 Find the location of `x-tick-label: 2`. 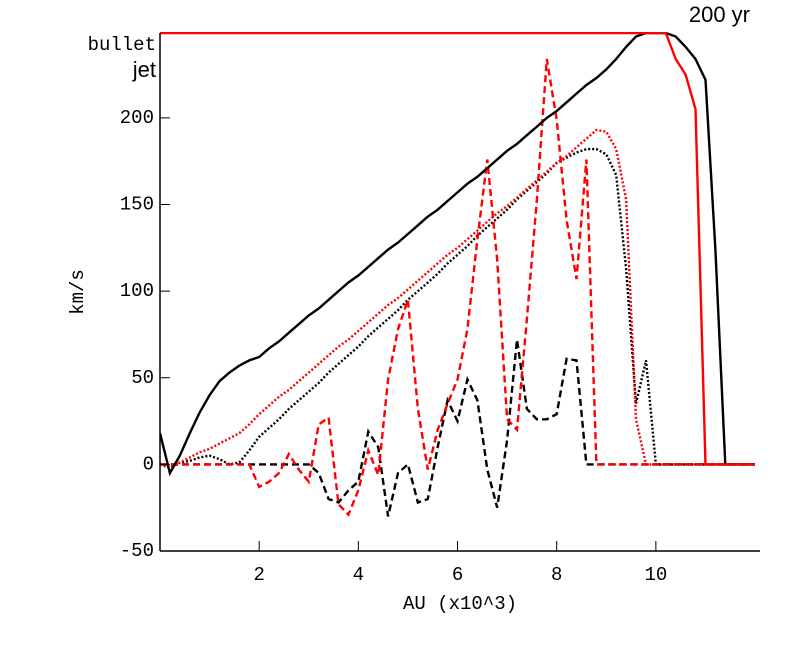

x-tick-label: 2 is located at coordinates (258, 575).